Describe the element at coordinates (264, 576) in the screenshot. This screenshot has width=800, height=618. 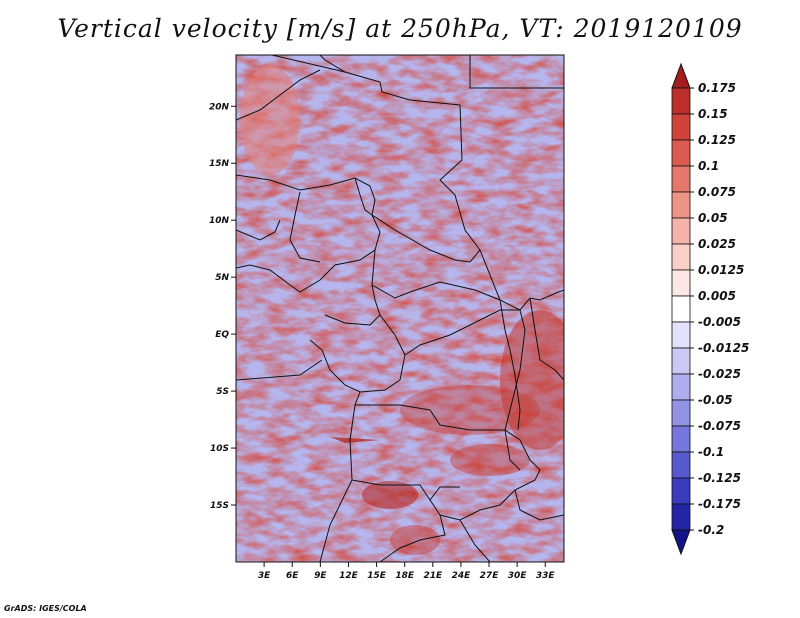
I see `lon-tick-label: 3E` at that location.